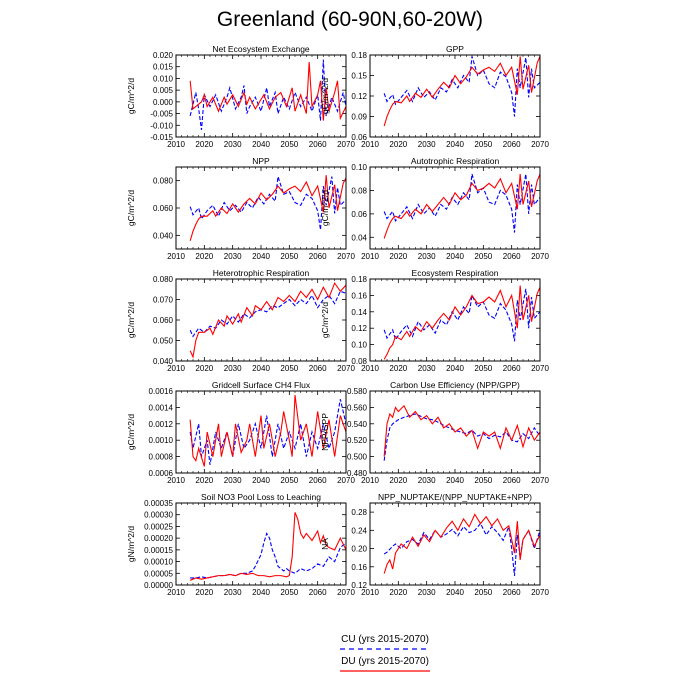 This screenshot has height=700, width=700. I want to click on y-tick-label: 0.040, so click(163, 361).